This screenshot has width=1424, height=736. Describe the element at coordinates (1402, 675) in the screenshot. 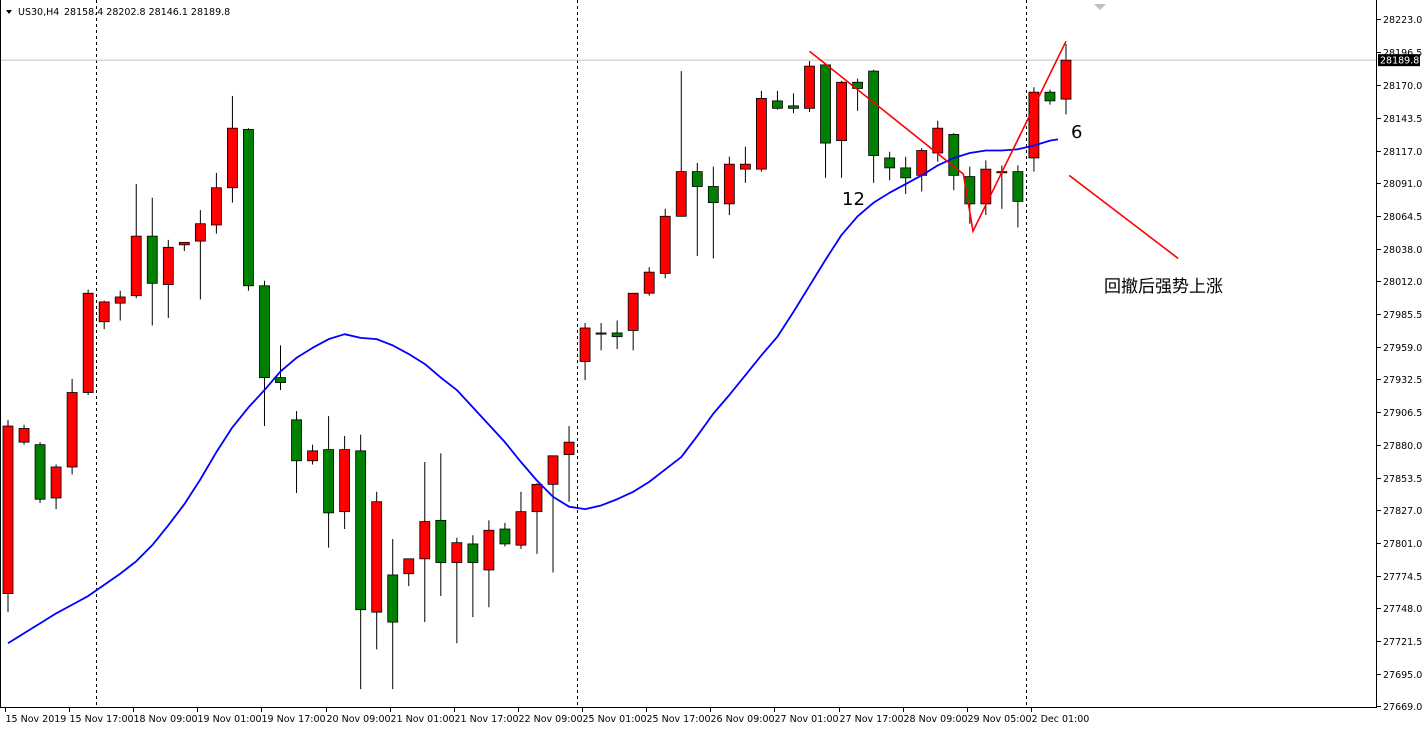

I see `price-tick-label: 27695.0` at that location.